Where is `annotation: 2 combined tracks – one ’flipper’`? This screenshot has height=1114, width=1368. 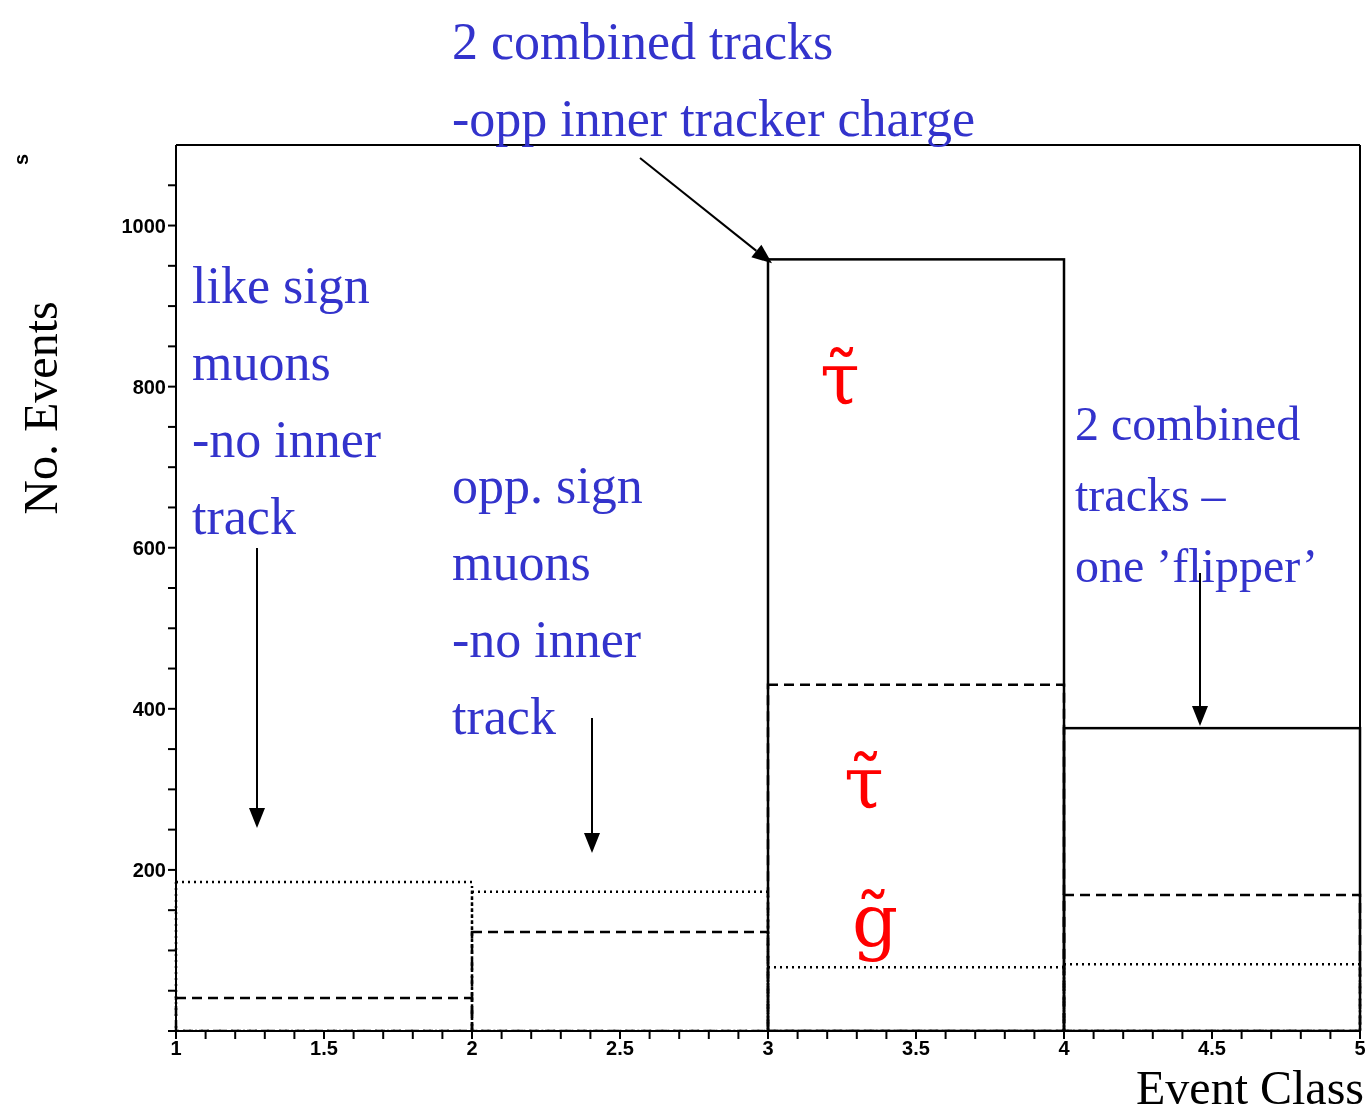 annotation: 2 combined tracks – one ’flipper’ is located at coordinates (1196, 495).